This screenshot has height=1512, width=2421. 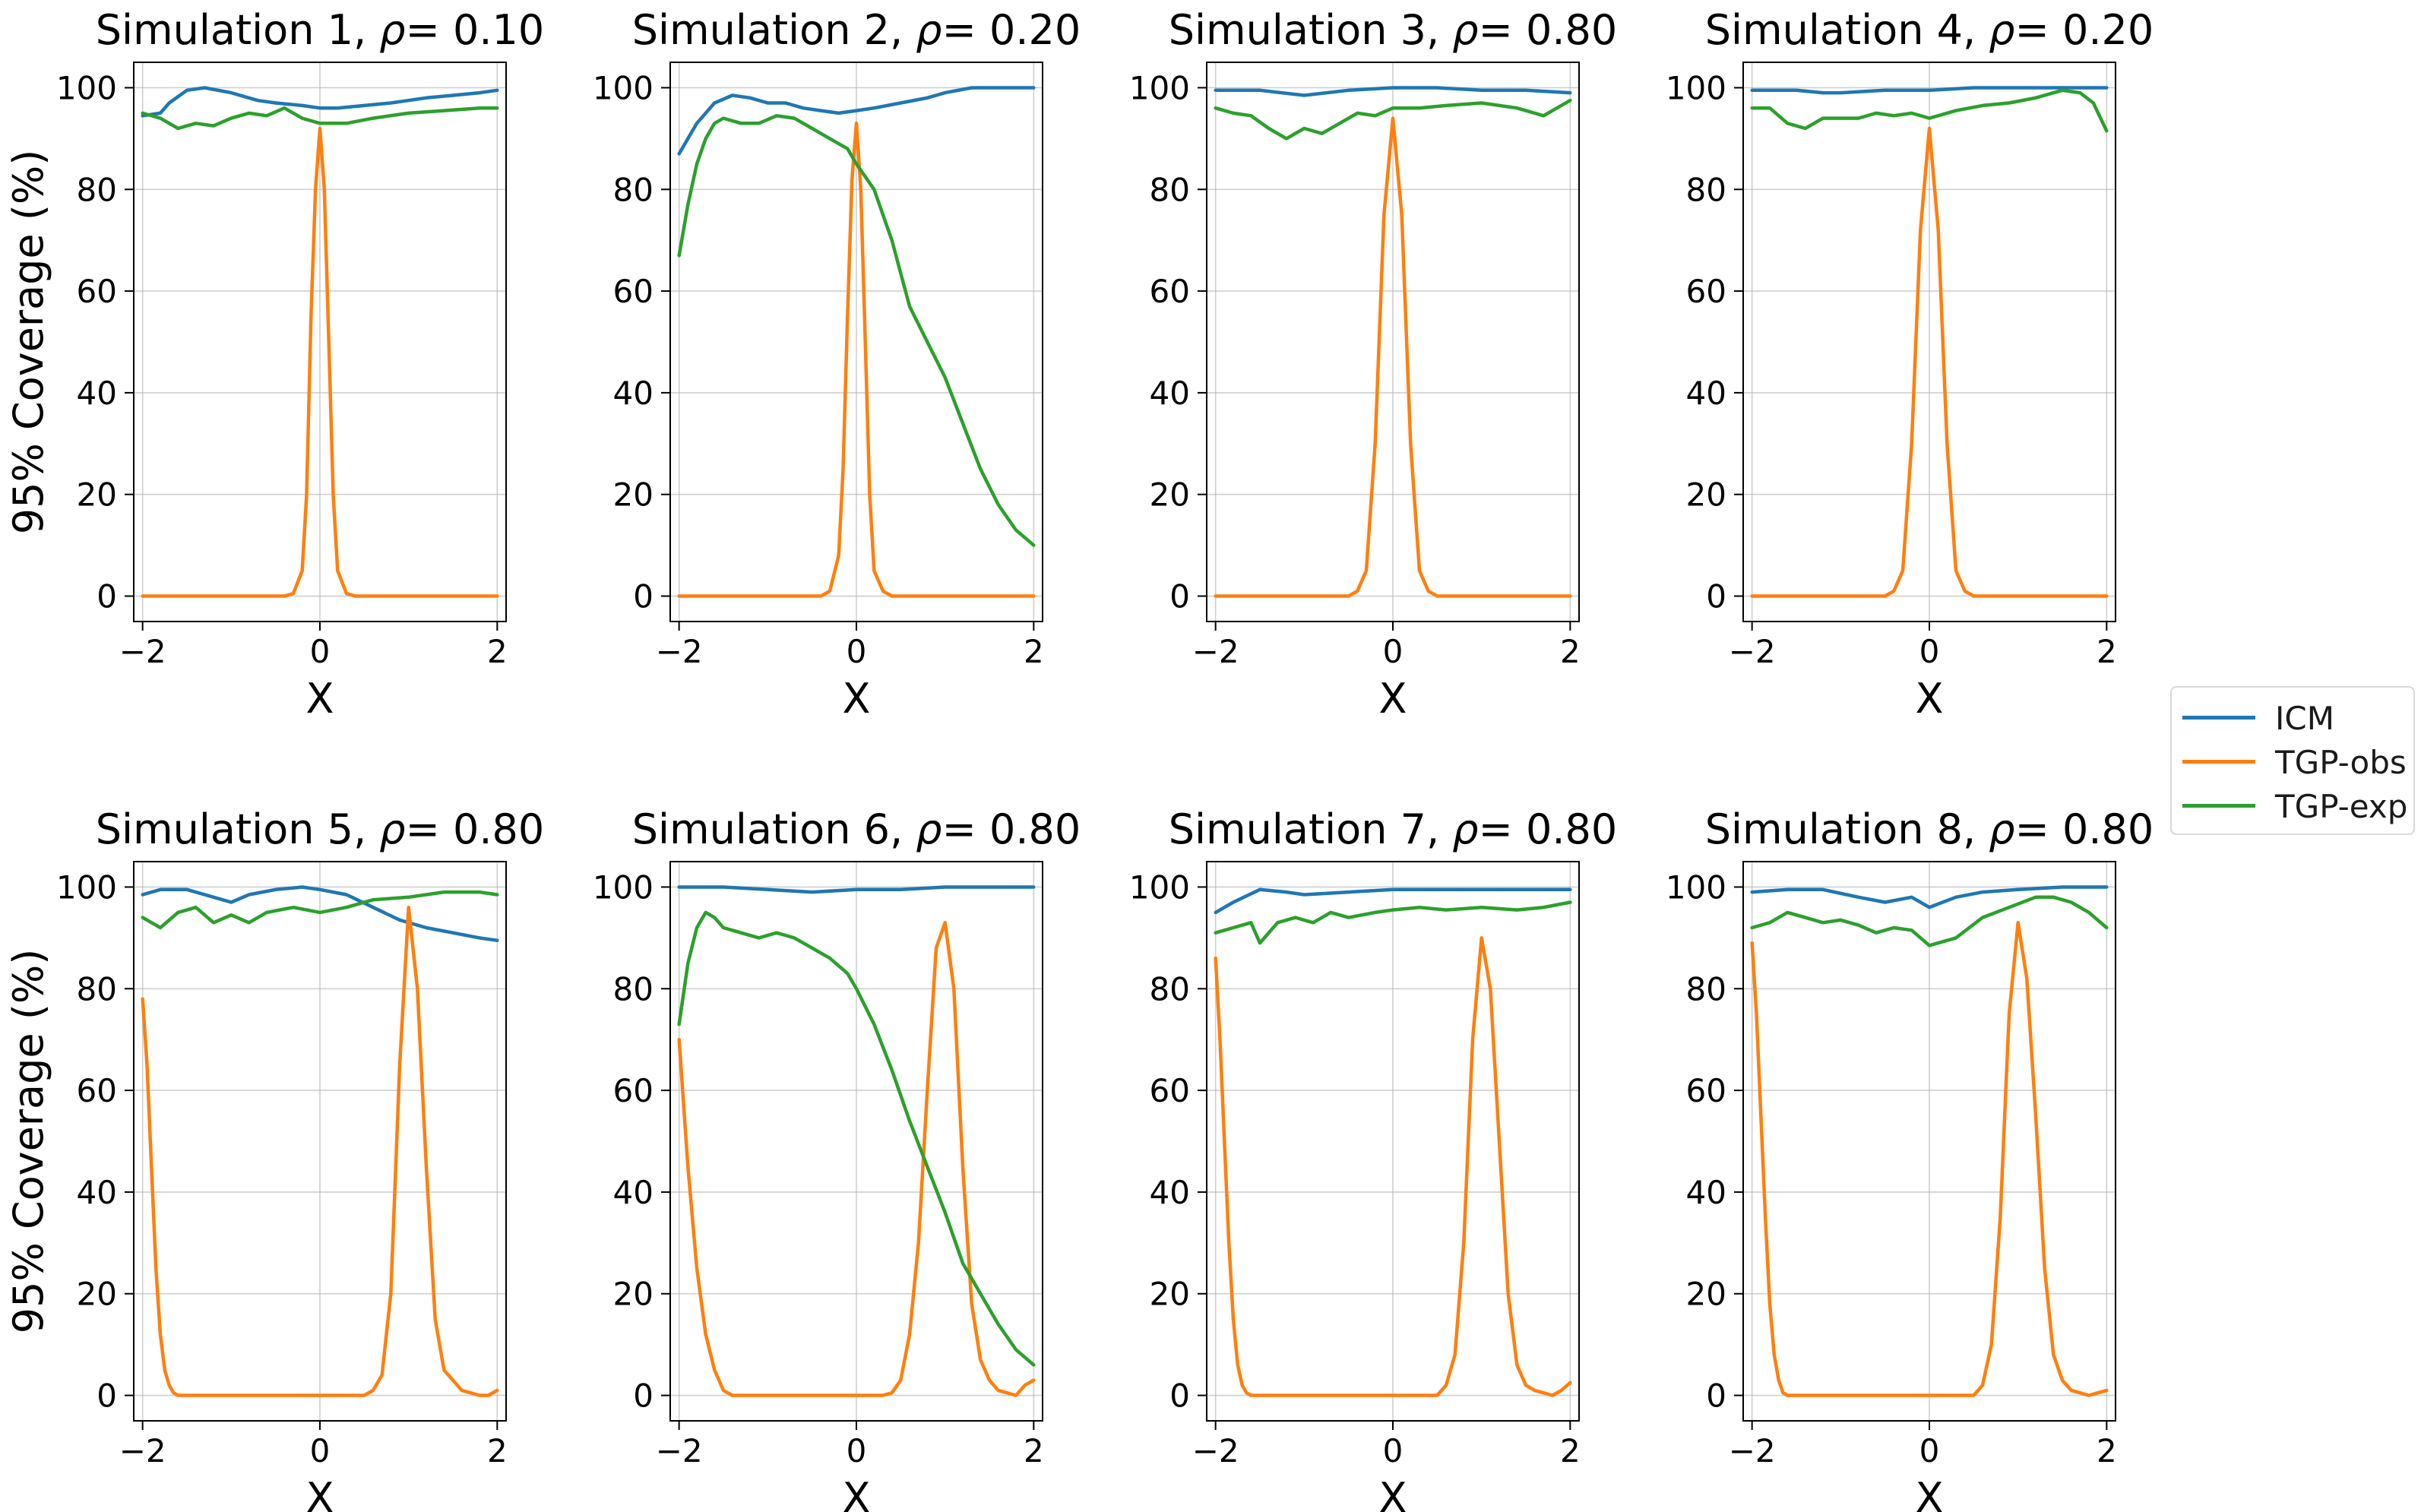 I want to click on legend-swatch-tgp-exp, so click(x=2218, y=806).